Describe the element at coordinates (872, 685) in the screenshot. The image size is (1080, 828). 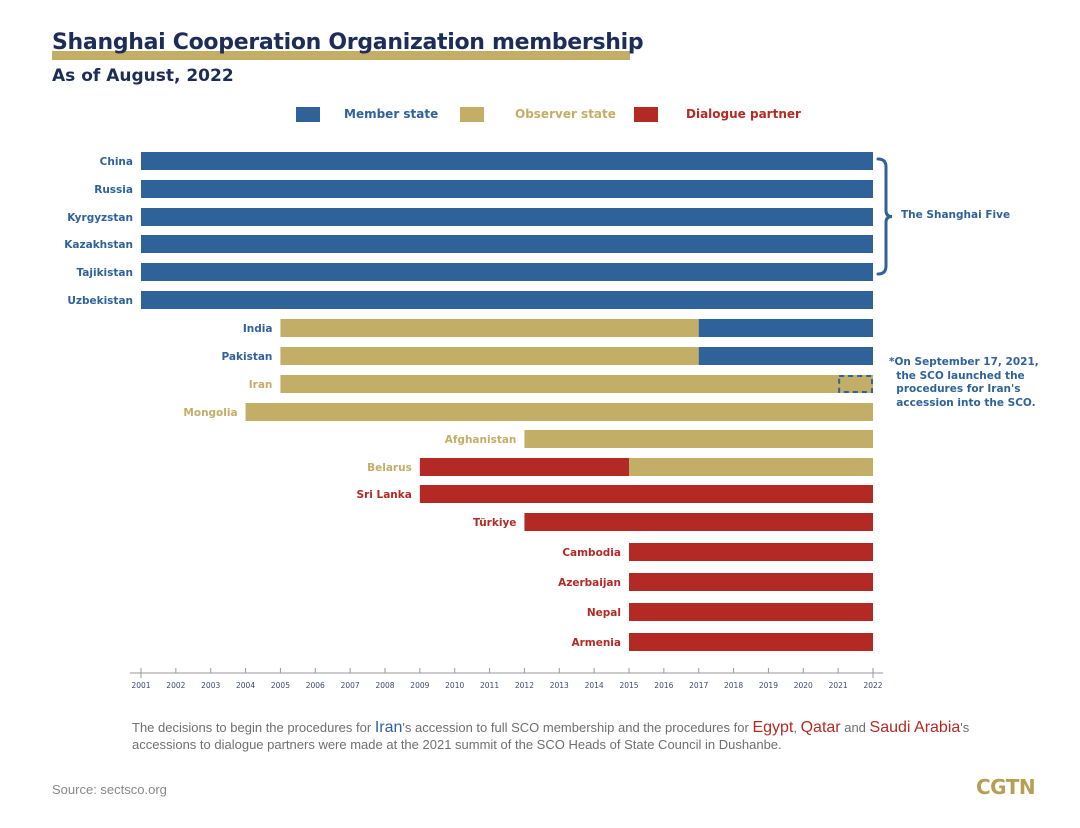
I see `x-tick-label: 2022` at that location.